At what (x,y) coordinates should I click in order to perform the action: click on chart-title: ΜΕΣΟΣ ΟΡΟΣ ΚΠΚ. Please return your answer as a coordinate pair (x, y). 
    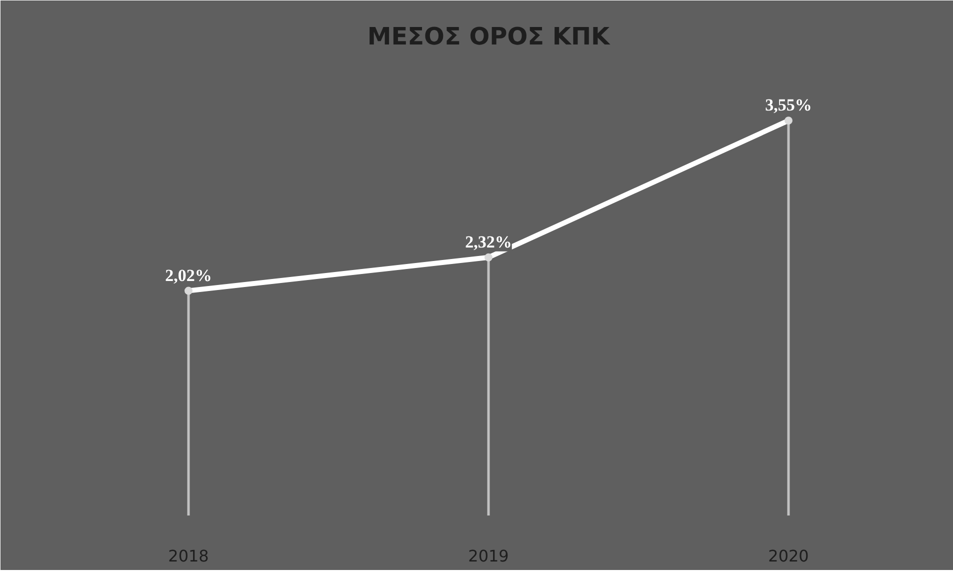
    Looking at the image, I should click on (489, 36).